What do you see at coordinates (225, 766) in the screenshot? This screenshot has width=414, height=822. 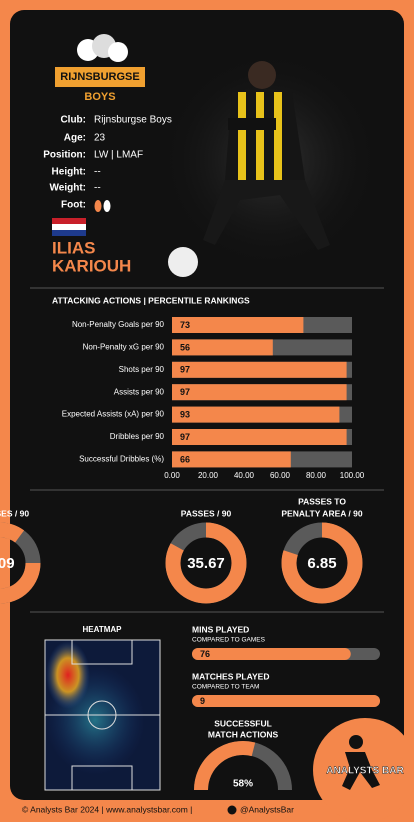 I see `gauge-arc` at bounding box center [225, 766].